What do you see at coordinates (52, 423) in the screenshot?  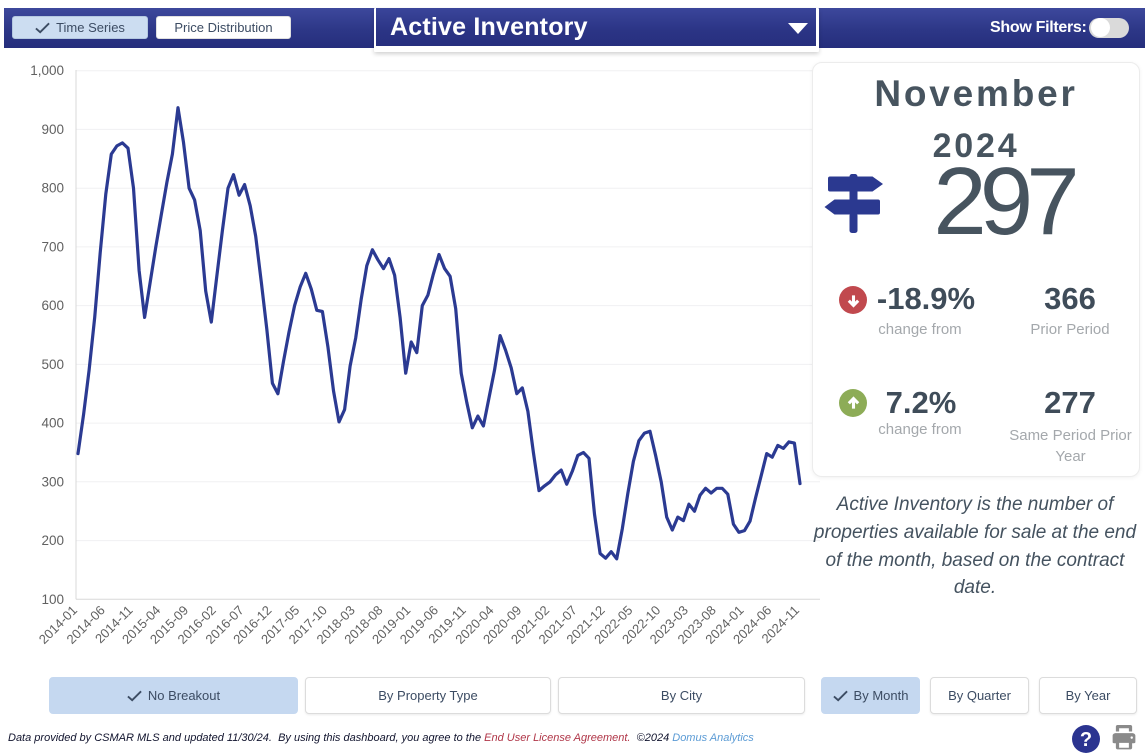 I see `svg-text: 400` at bounding box center [52, 423].